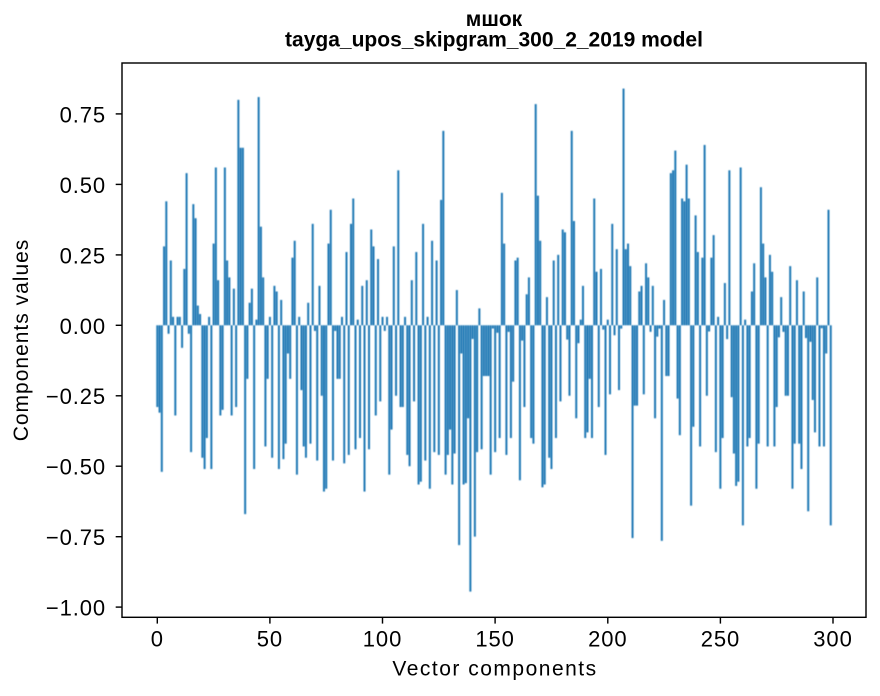 The image size is (880, 696). Describe the element at coordinates (83, 255) in the screenshot. I see `svg-text: 0.25` at that location.